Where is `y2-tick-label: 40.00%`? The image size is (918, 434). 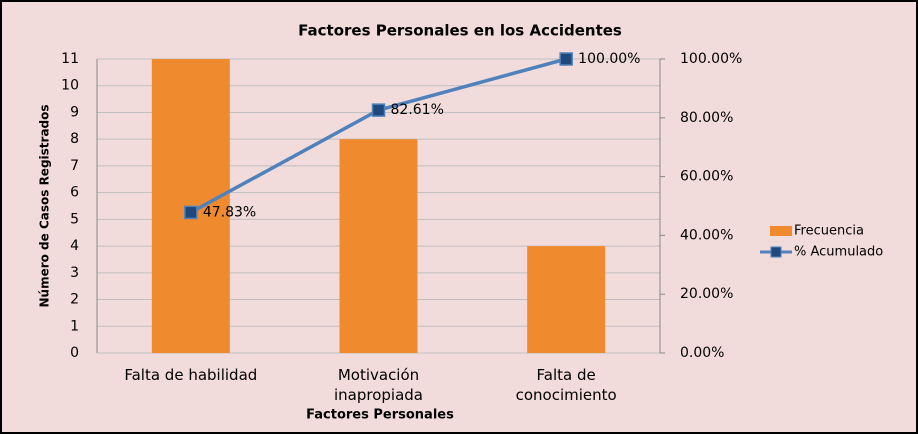 y2-tick-label: 40.00% is located at coordinates (706, 235).